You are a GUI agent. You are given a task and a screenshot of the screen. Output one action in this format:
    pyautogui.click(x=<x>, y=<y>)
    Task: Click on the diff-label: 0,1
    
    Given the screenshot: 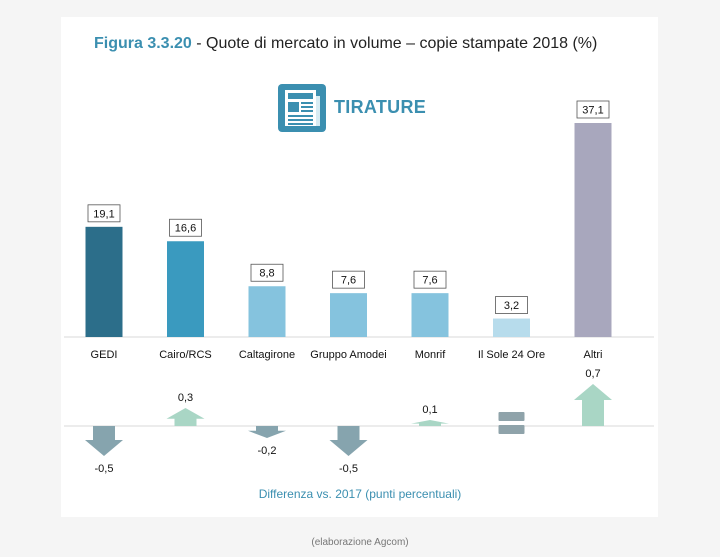 What is the action you would take?
    pyautogui.click(x=429, y=410)
    